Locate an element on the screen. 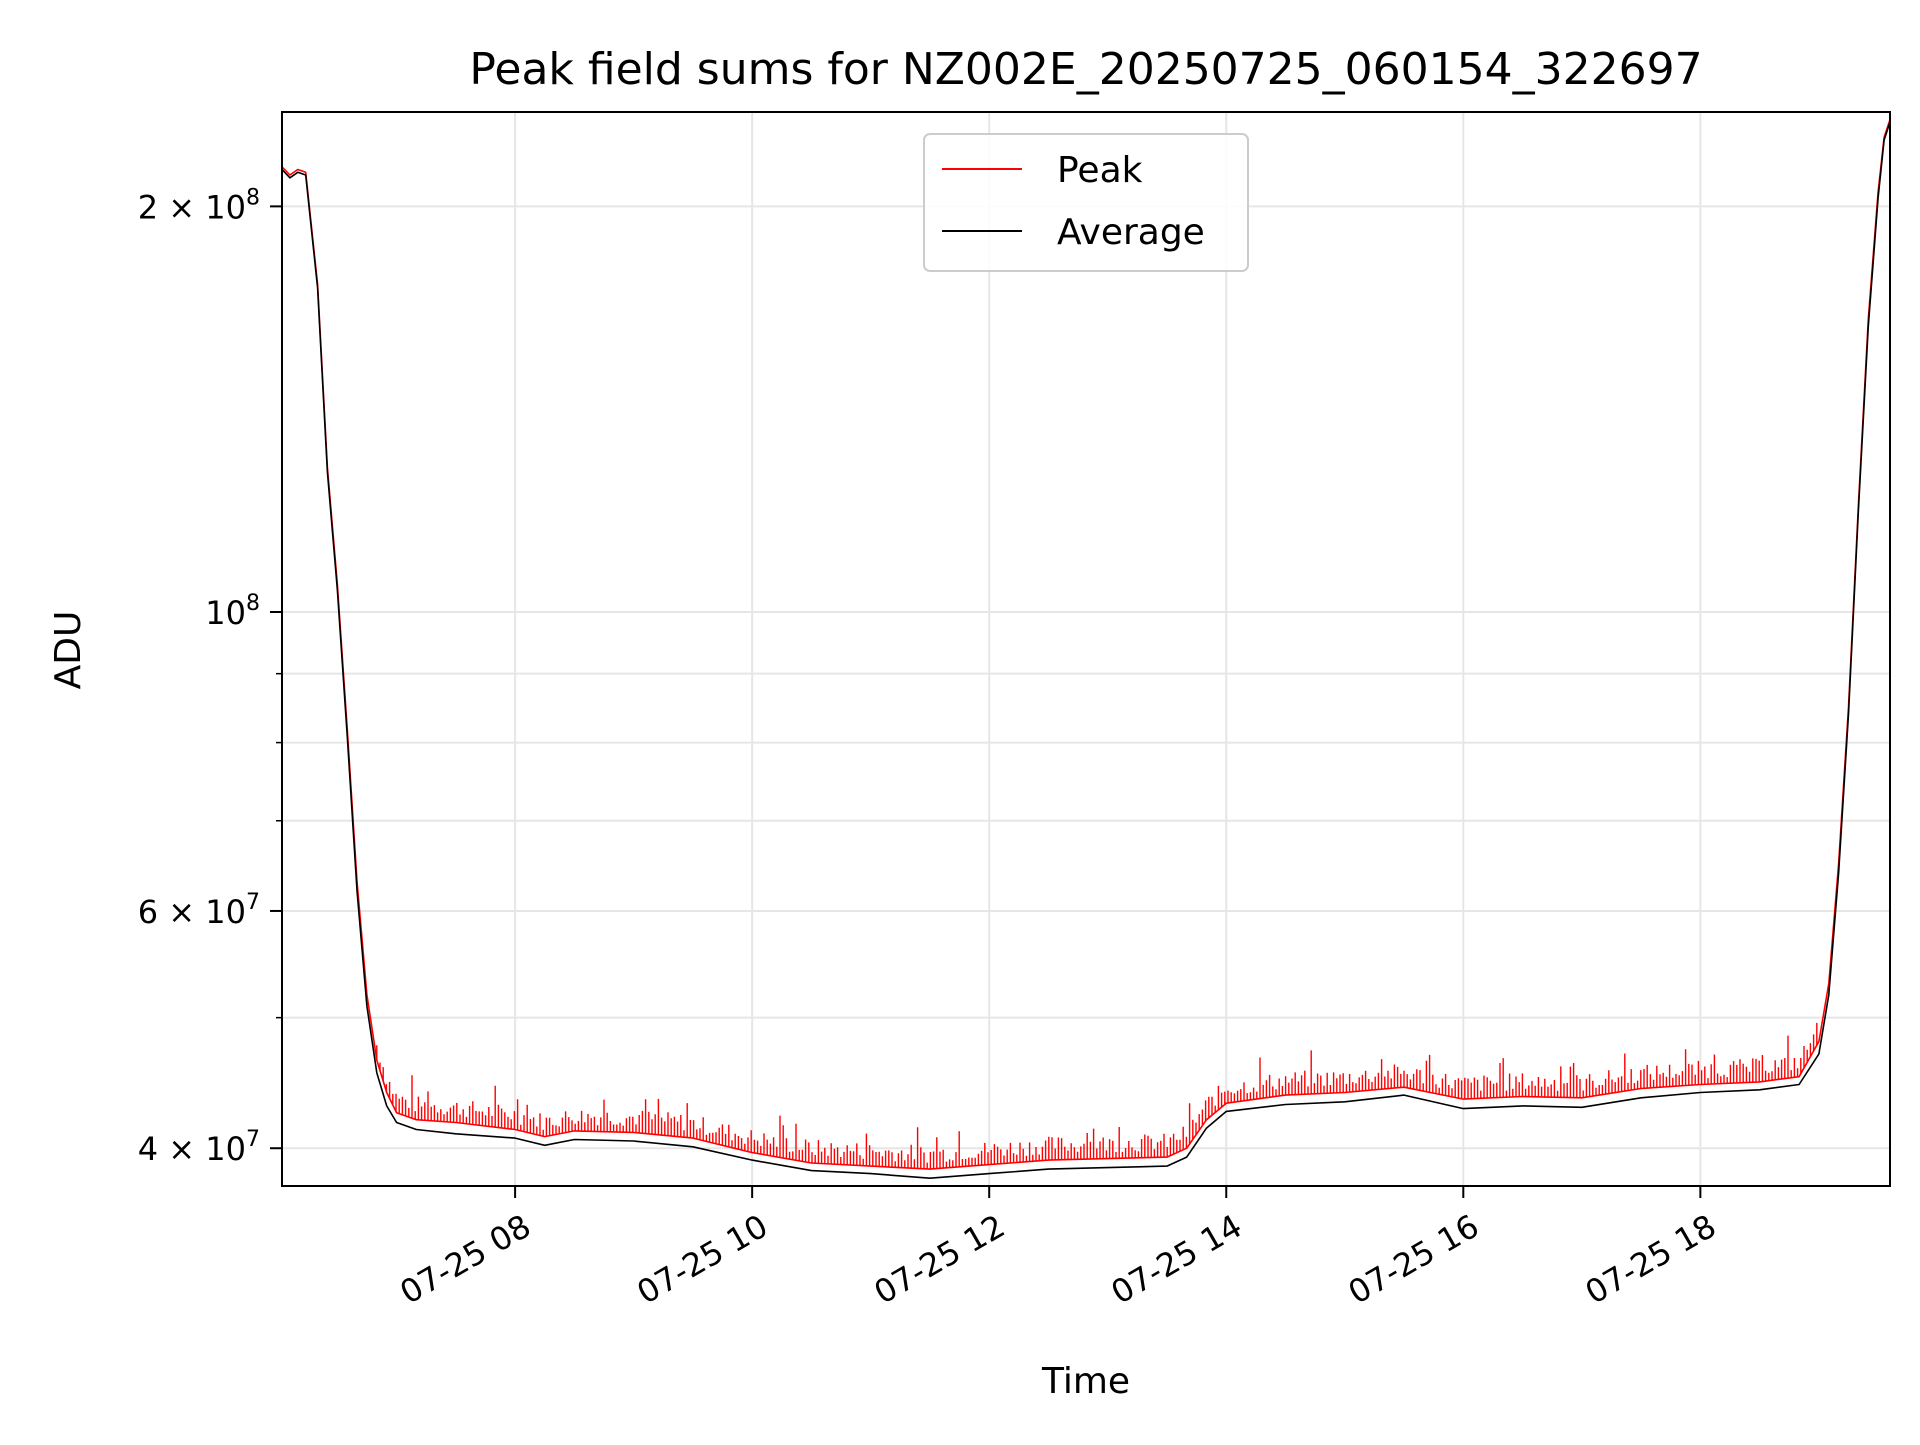  legend-label-peak: Peak is located at coordinates (1100, 170).